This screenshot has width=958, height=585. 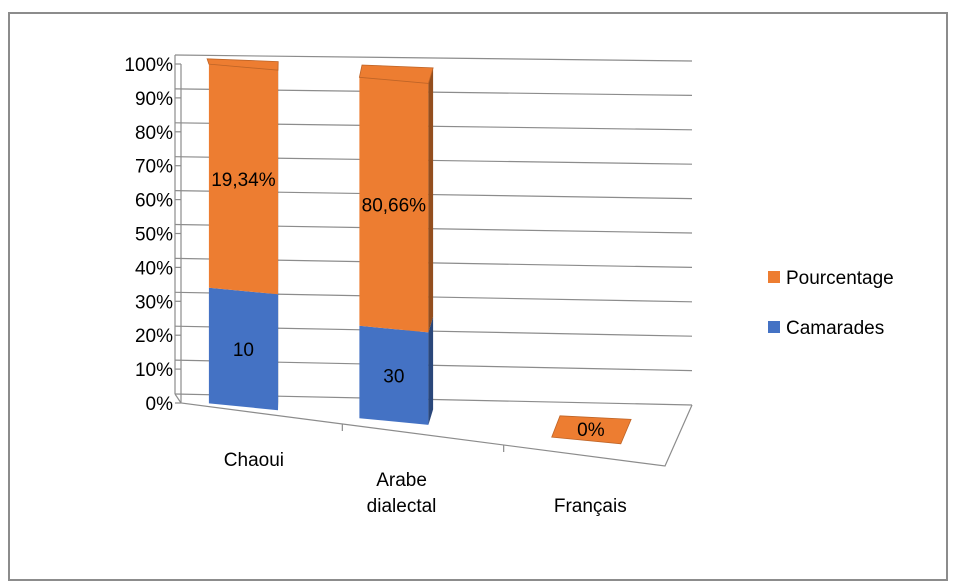 What do you see at coordinates (401, 480) in the screenshot?
I see `x-category-line: Arabe` at bounding box center [401, 480].